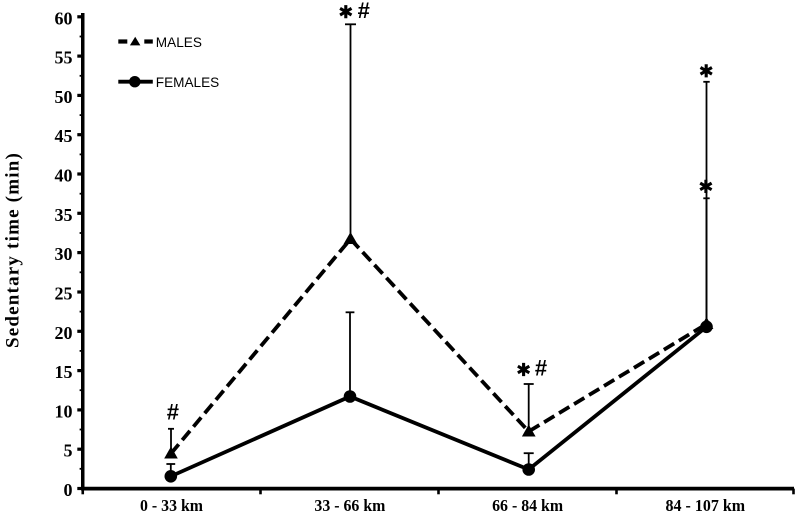  I want to click on svg-text: 33 - 66 km, so click(349, 505).